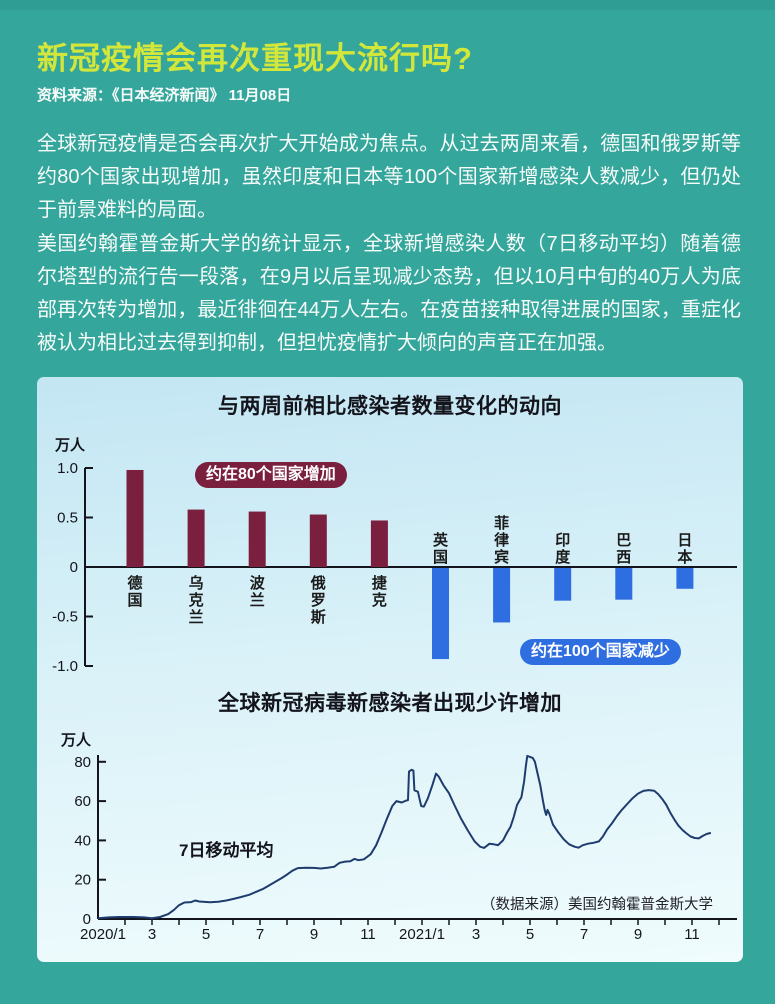 This screenshot has width=775, height=1004. What do you see at coordinates (196, 600) in the screenshot?
I see `bar-category-label: 乌克兰` at bounding box center [196, 600].